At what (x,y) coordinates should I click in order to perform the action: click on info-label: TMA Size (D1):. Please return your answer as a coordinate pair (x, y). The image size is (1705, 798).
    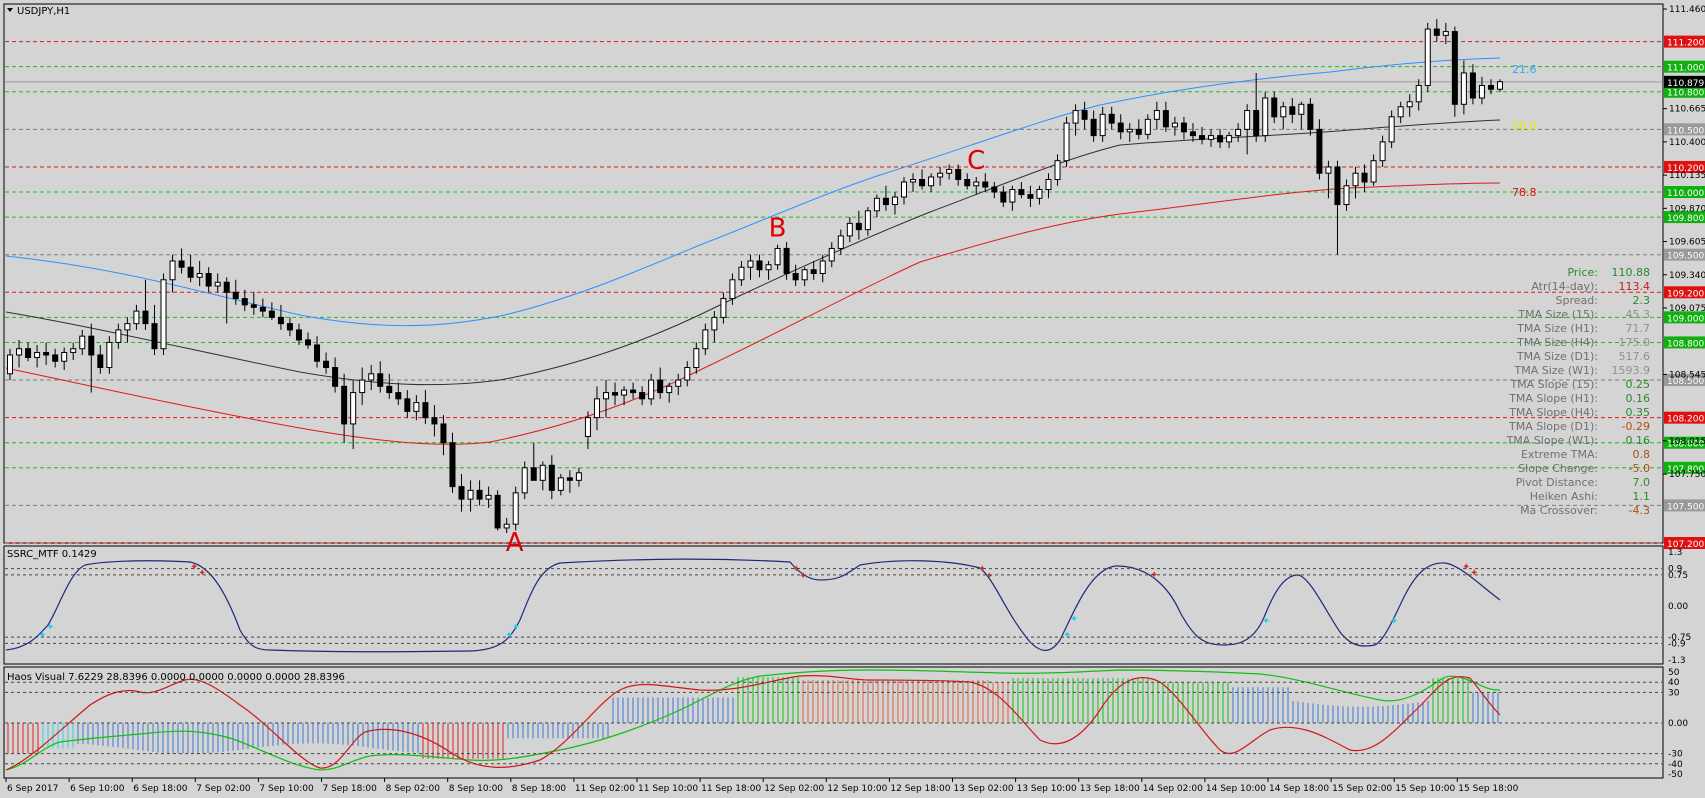
    Looking at the image, I should click on (1557, 356).